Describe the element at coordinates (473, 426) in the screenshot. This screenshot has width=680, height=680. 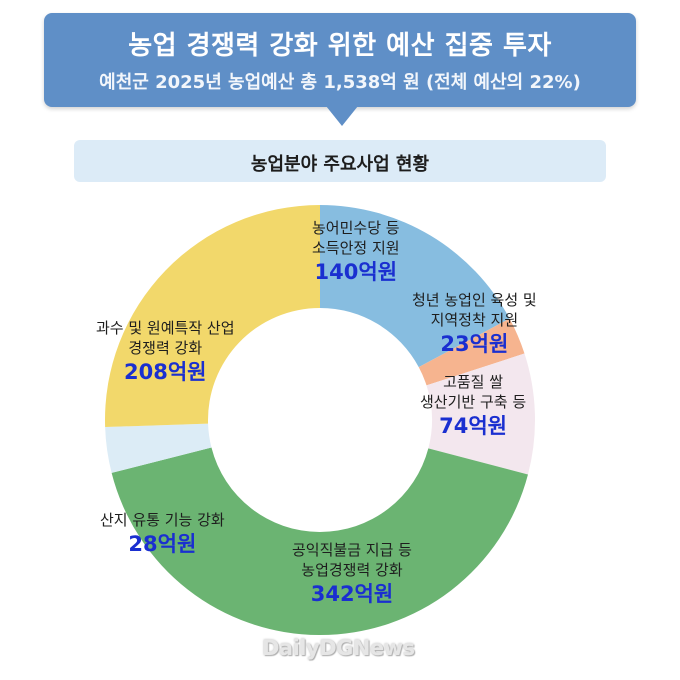
I see `slice-value: 74억원` at that location.